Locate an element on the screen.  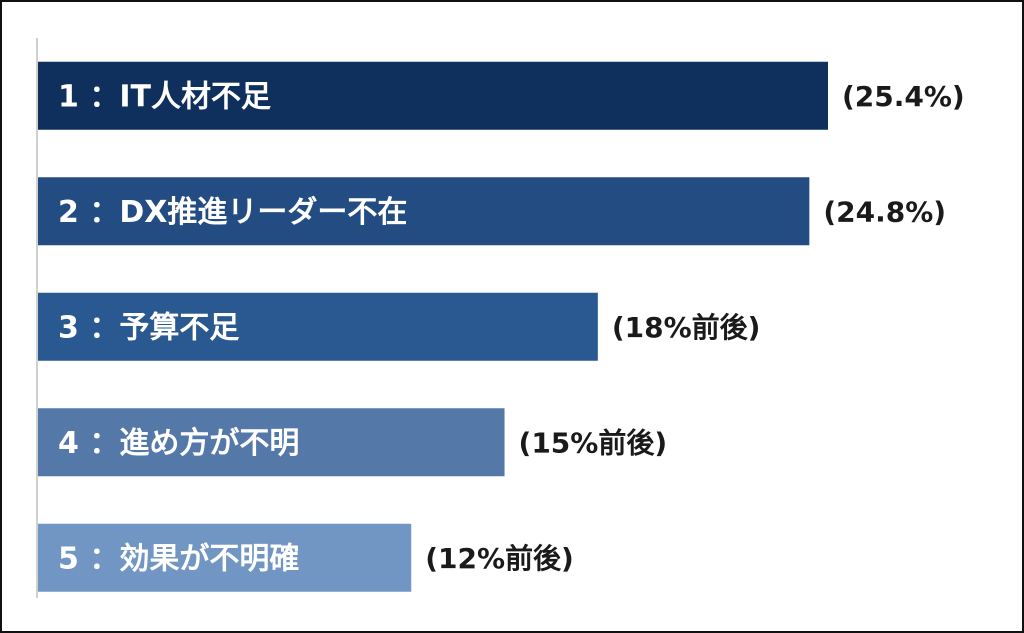
value-label: (12%前後) is located at coordinates (499, 558).